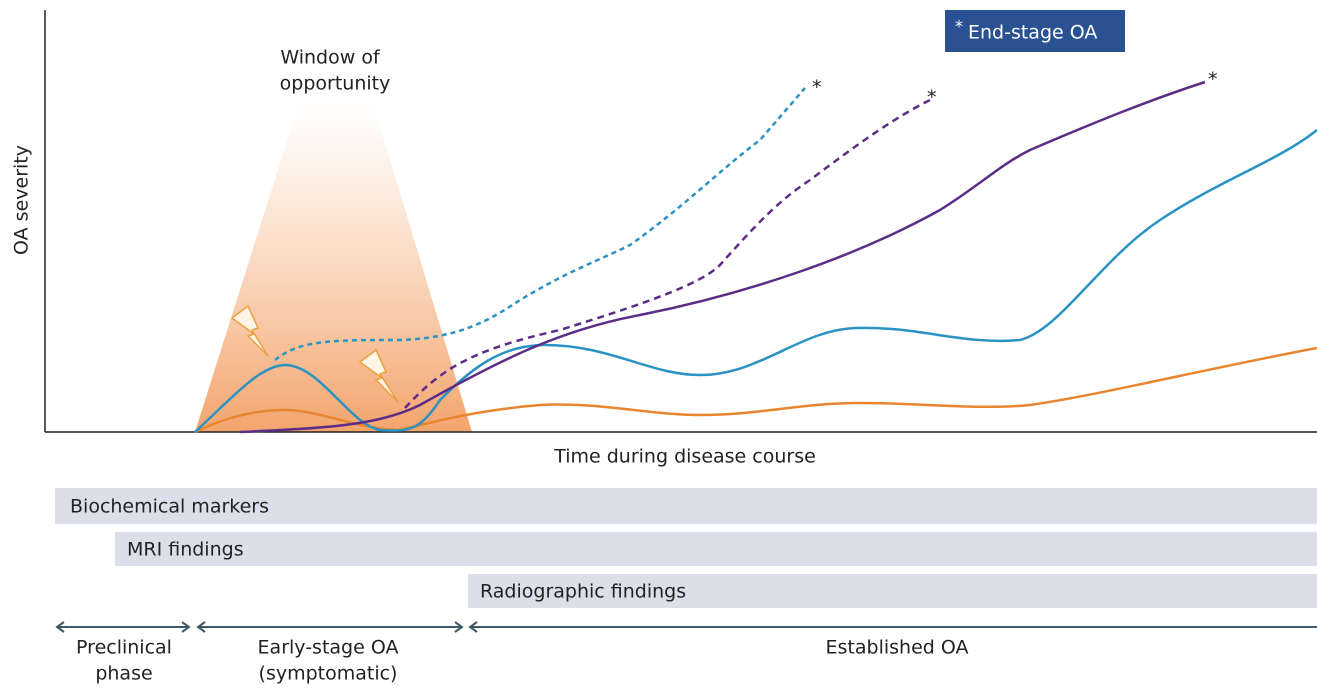 The width and height of the screenshot is (1317, 689). I want to click on phase-label: Preclinical, so click(124, 648).